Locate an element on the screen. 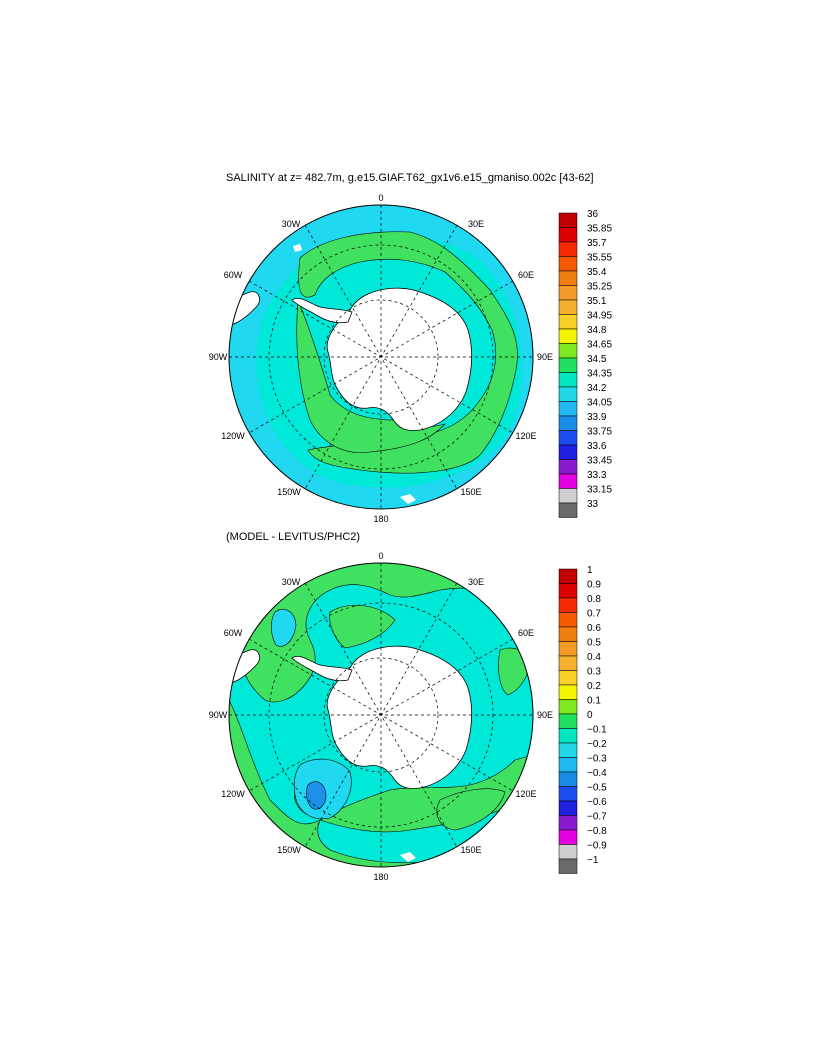 The width and height of the screenshot is (818, 1055). colorbar-label: 35.55 is located at coordinates (599, 258).